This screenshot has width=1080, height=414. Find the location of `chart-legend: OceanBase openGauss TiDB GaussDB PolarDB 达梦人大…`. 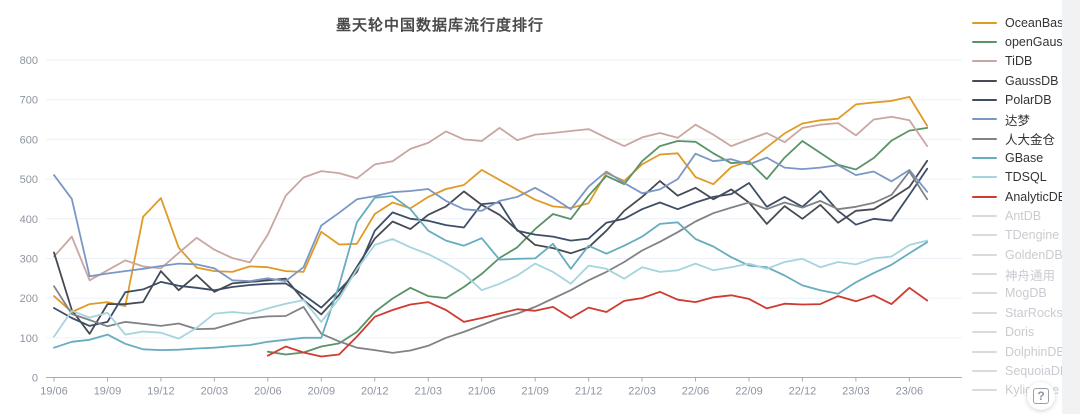

chart-legend: OceanBase openGauss TiDB GaussDB PolarDB 达梦人大… is located at coordinates (1024, 206).